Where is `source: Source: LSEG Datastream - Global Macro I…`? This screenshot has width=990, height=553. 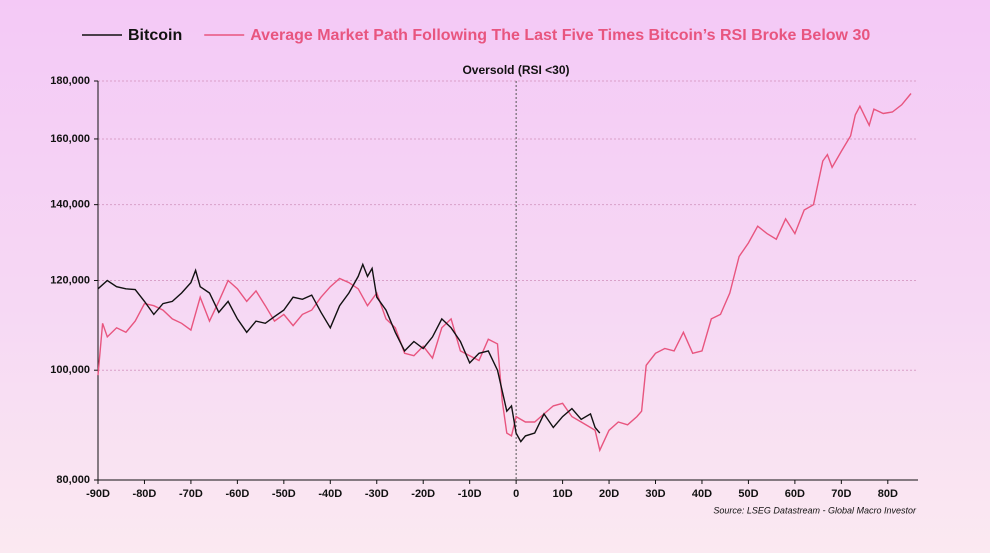
source: Source: LSEG Datastream - Global Macro I… is located at coordinates (815, 510).